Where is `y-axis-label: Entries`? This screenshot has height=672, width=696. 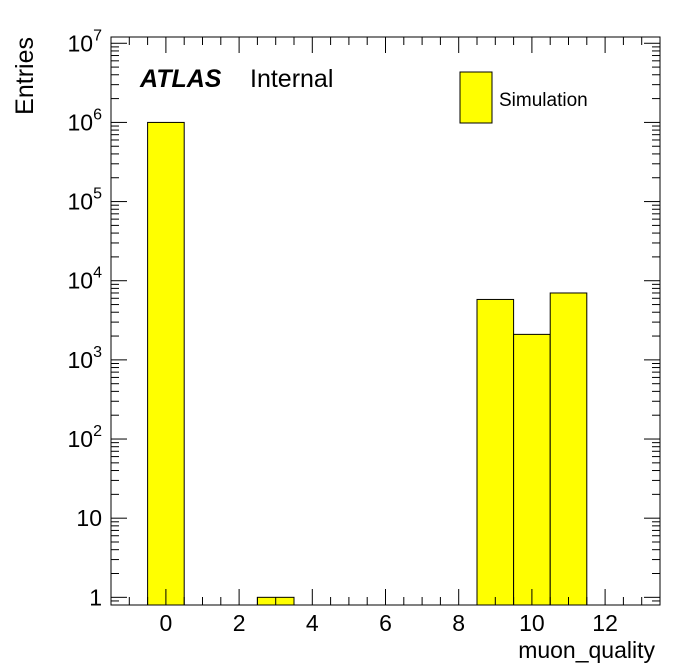
y-axis-label: Entries is located at coordinates (25, 76).